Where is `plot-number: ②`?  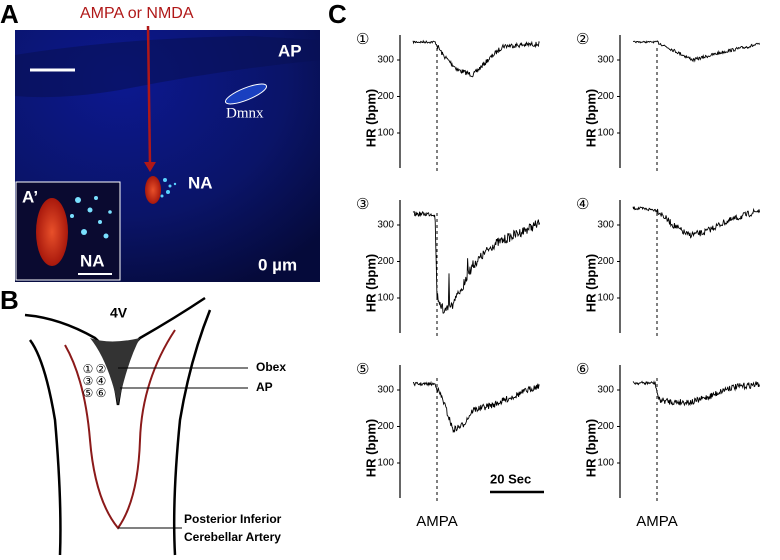 plot-number: ② is located at coordinates (582, 39).